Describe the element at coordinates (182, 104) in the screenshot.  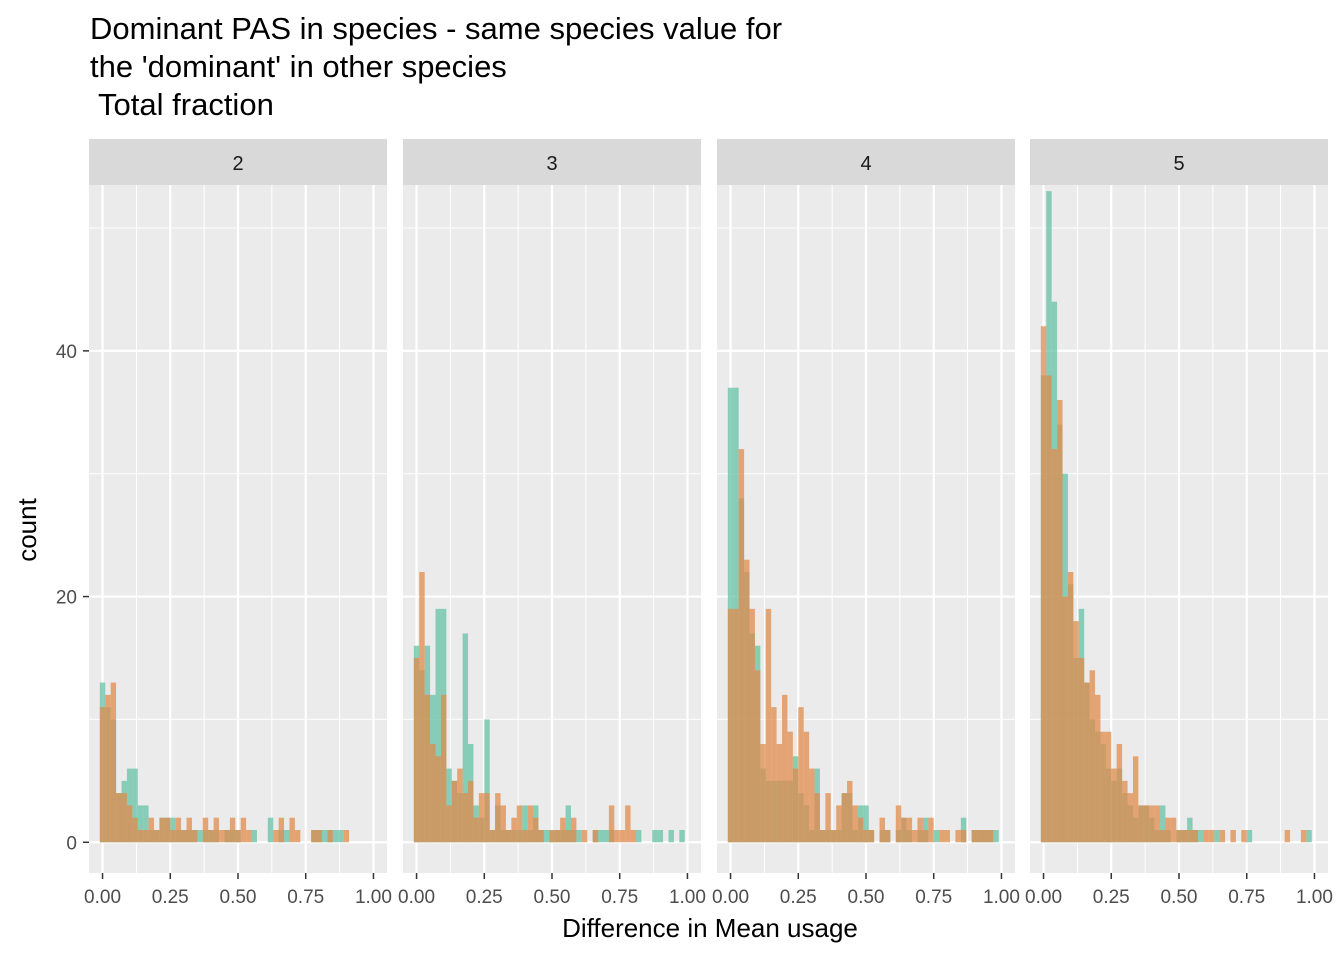
I see `chart-title-line-3: Total fraction` at that location.